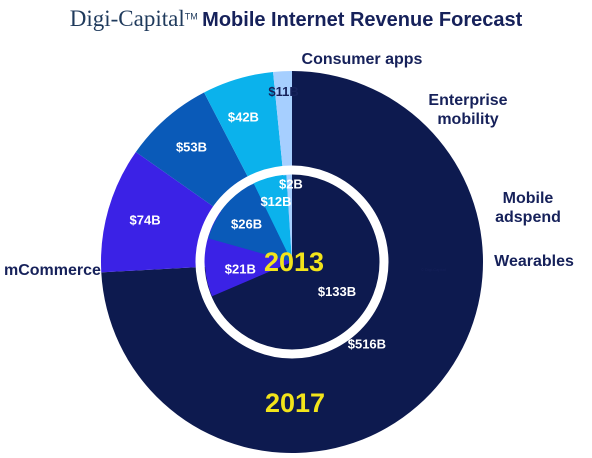 The image size is (592, 458). I want to click on inner-slice-mobile-adspend, so click(272, 218).